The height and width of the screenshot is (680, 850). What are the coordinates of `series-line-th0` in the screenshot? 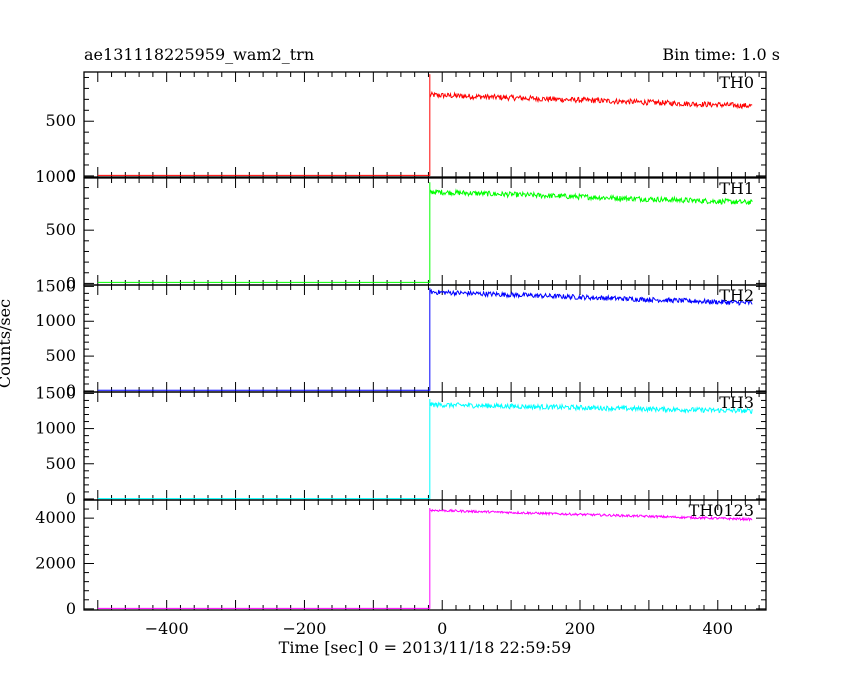 It's located at (425, 125).